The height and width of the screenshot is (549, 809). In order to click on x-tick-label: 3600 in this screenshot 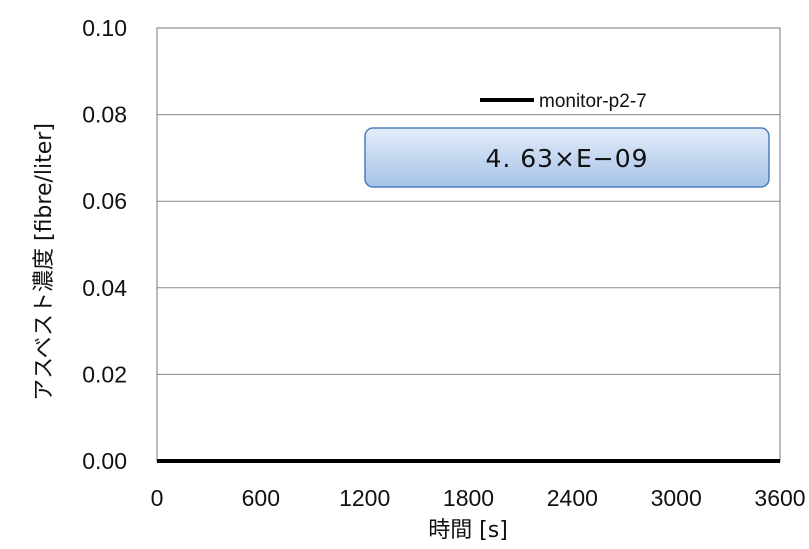, I will do `click(779, 498)`.